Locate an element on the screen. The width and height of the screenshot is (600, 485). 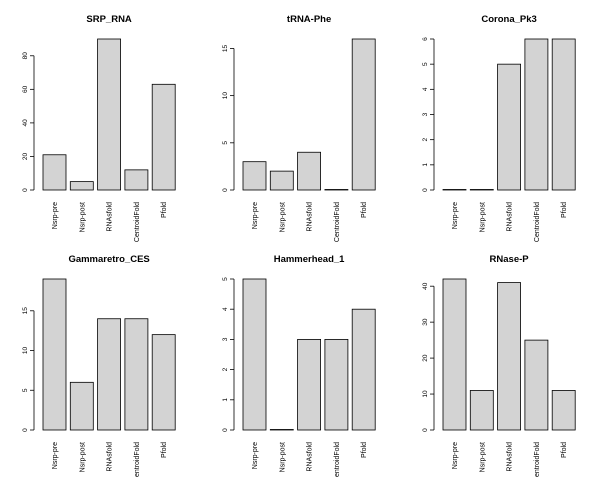
y-tick-label: 3 is located at coordinates (425, 114).